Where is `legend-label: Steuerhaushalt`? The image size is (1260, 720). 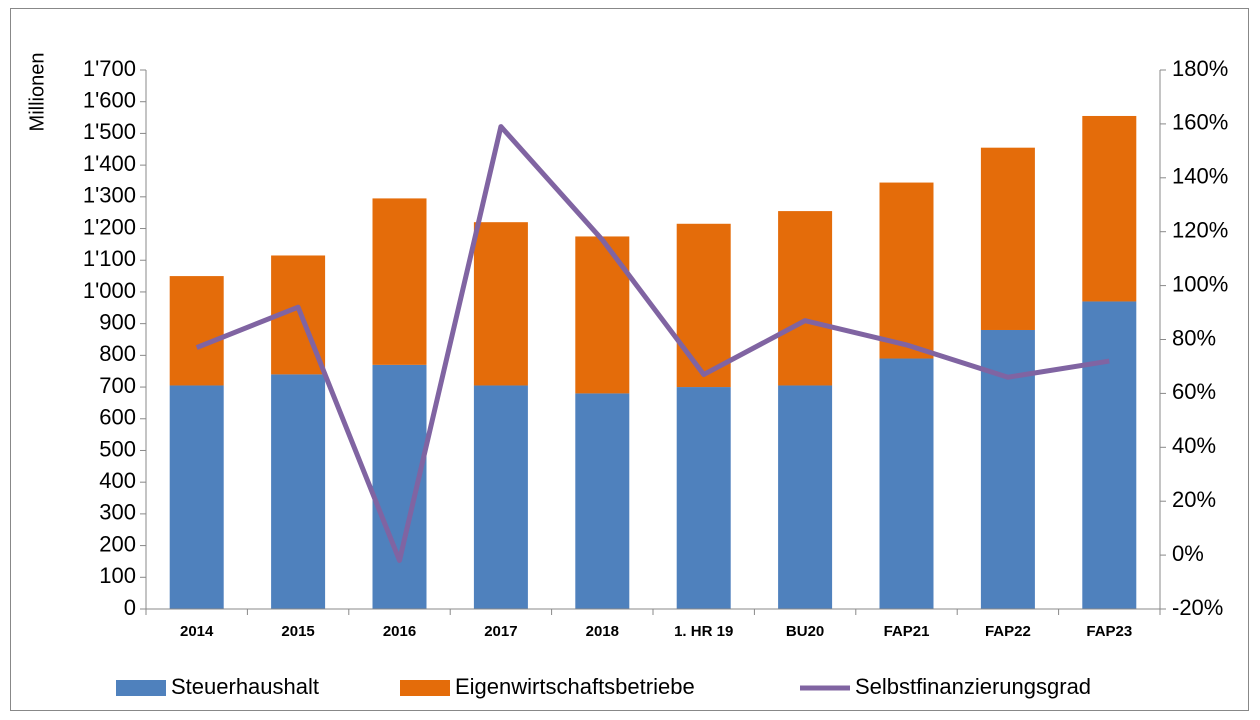 legend-label: Steuerhaushalt is located at coordinates (245, 686).